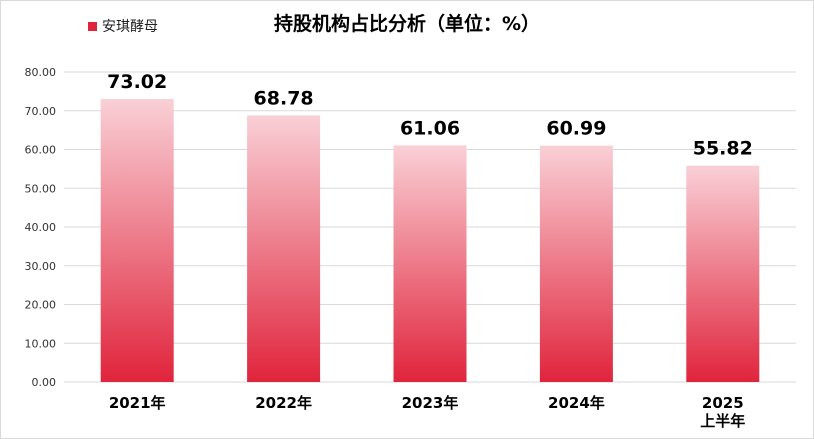 The width and height of the screenshot is (814, 439). I want to click on legend-label: 安琪酵母, so click(130, 27).